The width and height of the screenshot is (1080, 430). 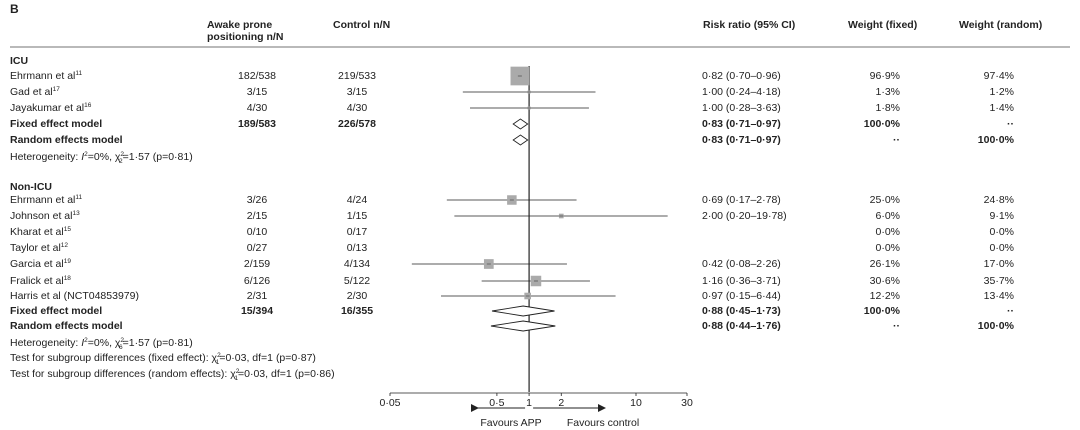 I want to click on study-weight-fixed: 6·0%, so click(x=887, y=216).